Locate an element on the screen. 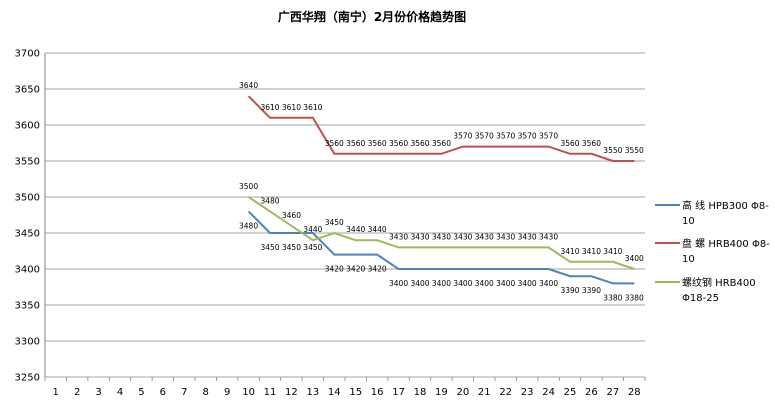 This screenshot has width=775, height=406. x-tick-label: 4 is located at coordinates (120, 392).